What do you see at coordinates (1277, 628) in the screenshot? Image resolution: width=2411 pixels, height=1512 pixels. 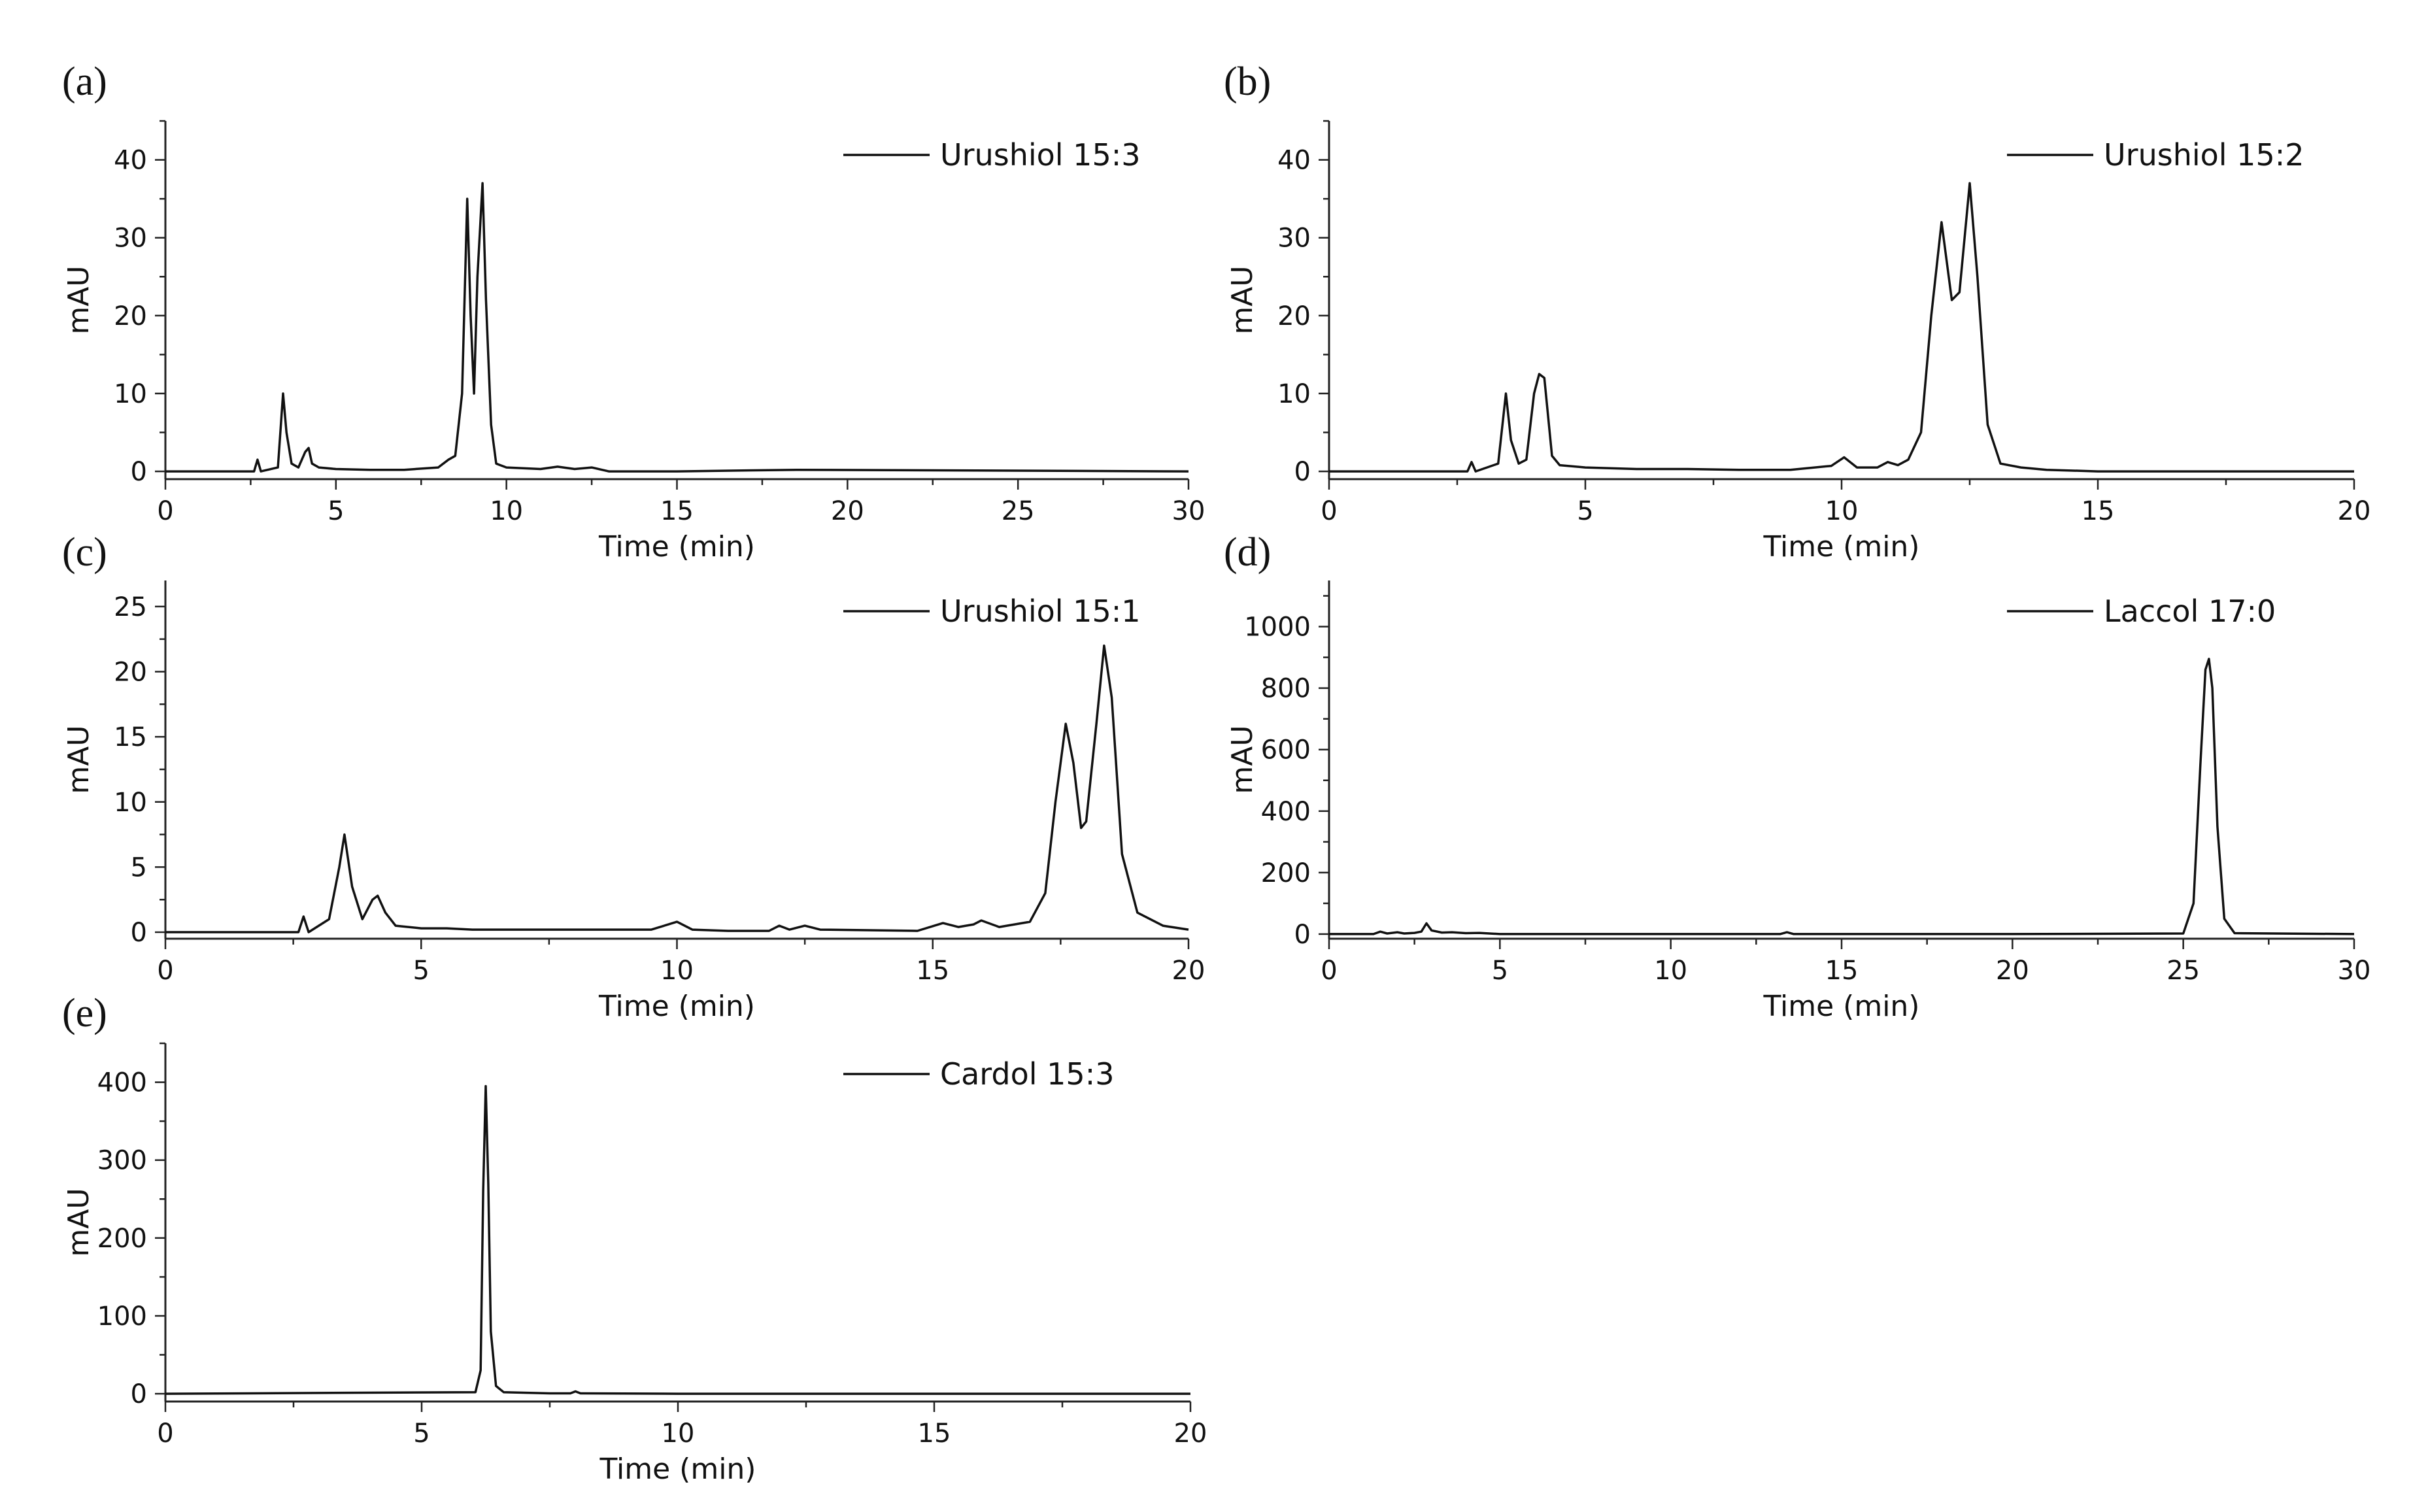 I see `y-tick-label: 1000` at bounding box center [1277, 628].